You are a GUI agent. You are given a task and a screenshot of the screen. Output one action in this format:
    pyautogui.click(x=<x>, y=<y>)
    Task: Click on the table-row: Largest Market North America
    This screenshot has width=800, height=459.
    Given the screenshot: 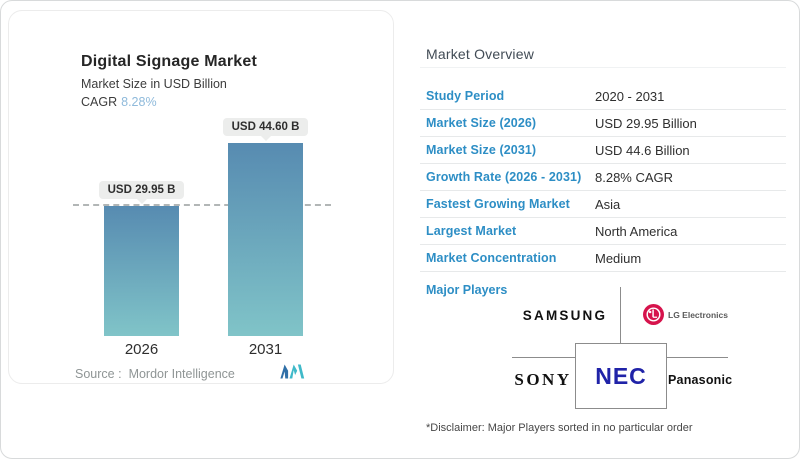 What is the action you would take?
    pyautogui.click(x=603, y=231)
    